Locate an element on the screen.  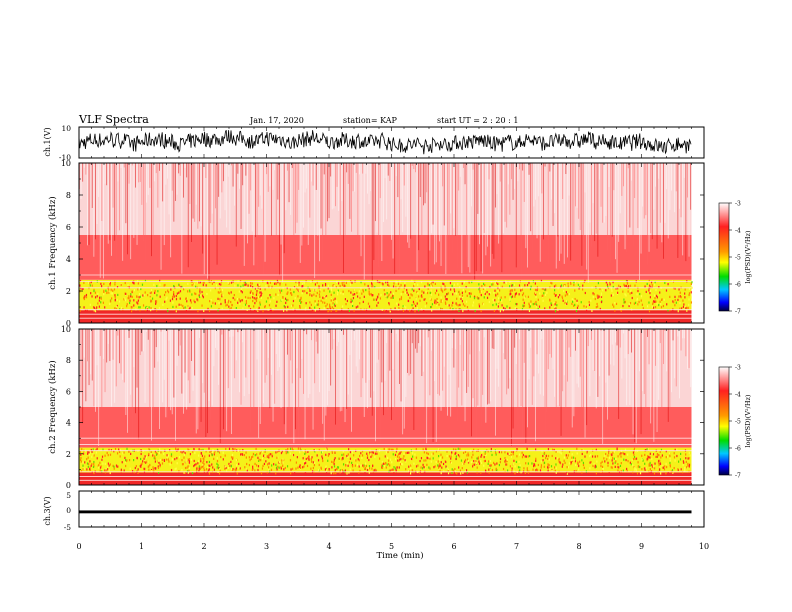
spectrogram-band is located at coordinates (385, 427).